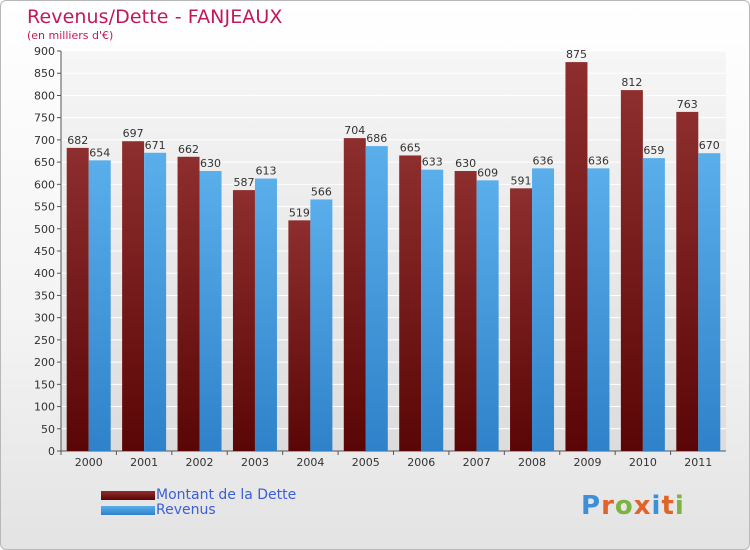 The height and width of the screenshot is (550, 750). I want to click on data-label-revenus: 630, so click(210, 163).